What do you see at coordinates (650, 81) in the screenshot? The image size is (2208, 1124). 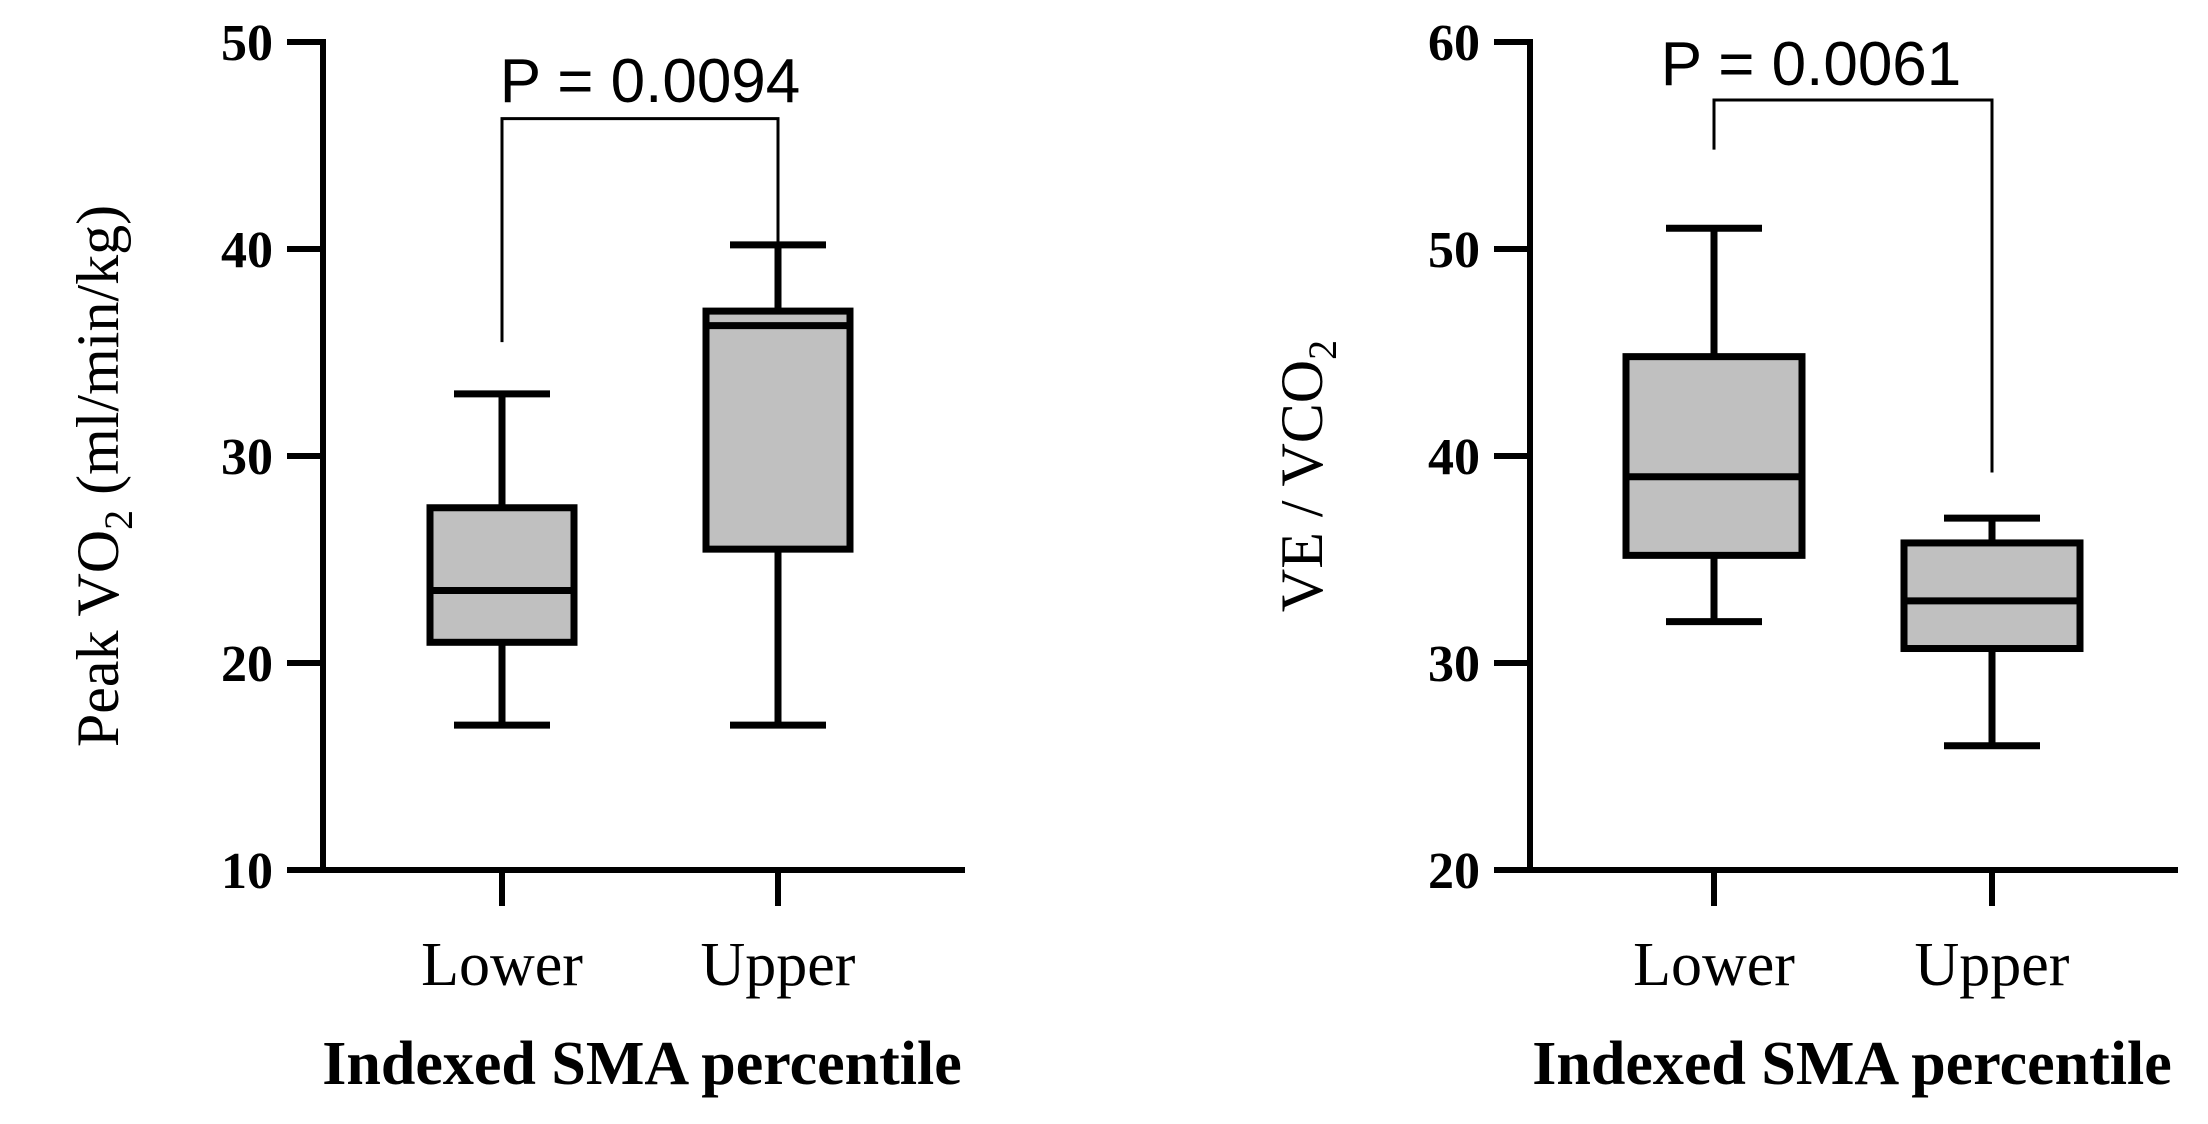 I see `p-value-label: P = 0.0094` at bounding box center [650, 81].